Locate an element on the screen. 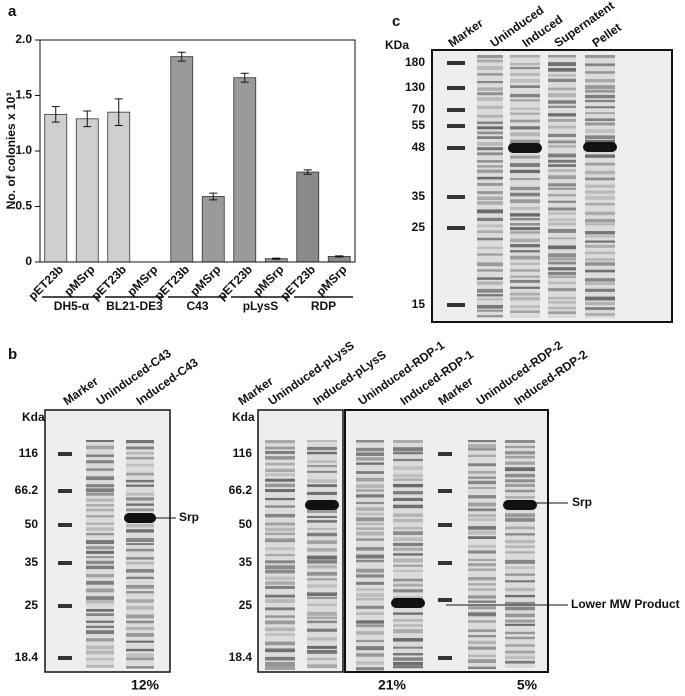 The height and width of the screenshot is (696, 685). group-label: RDP is located at coordinates (323, 306).